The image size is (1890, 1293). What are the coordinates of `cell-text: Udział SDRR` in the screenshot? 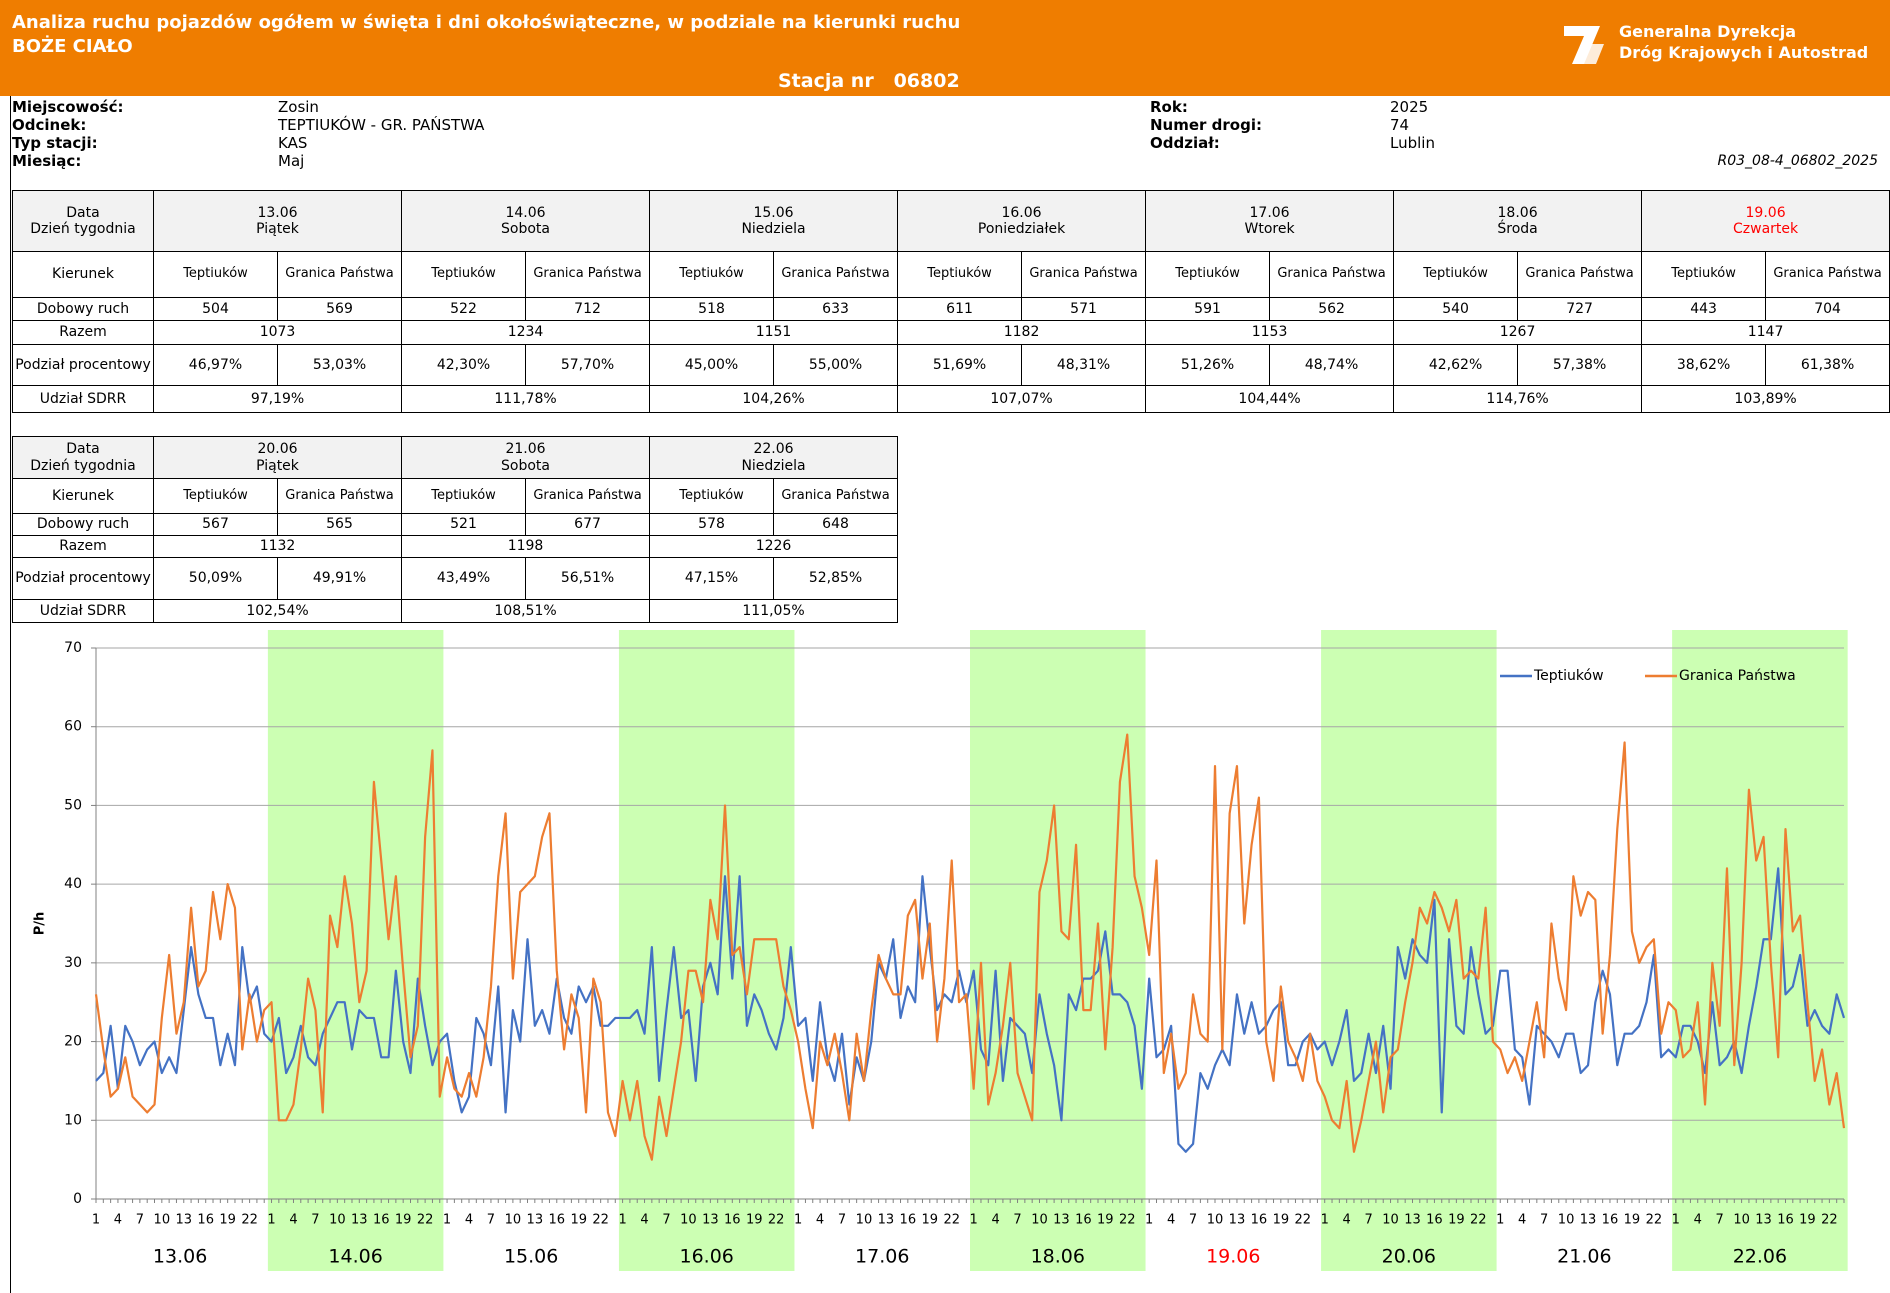 It's located at (83, 610).